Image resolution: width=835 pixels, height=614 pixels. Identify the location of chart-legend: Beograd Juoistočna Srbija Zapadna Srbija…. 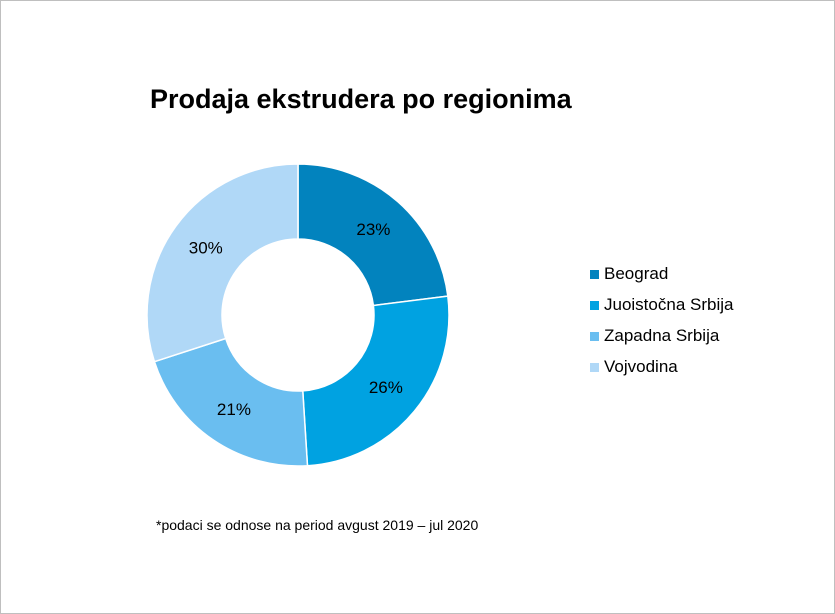
(661, 320).